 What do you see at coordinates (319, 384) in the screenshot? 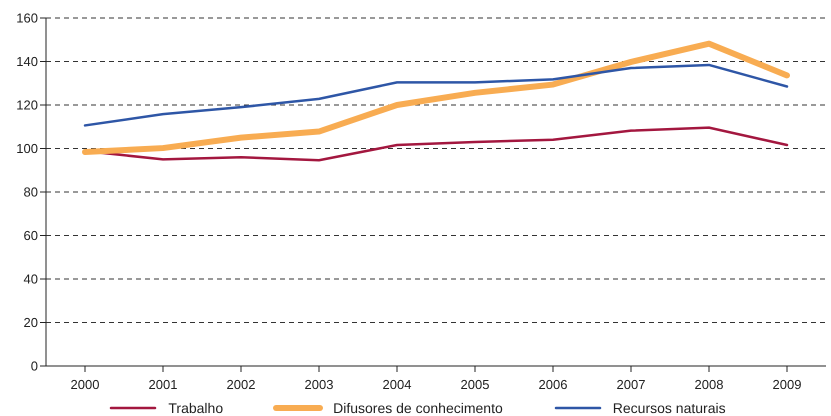
I see `x-tick-label: 2003` at bounding box center [319, 384].